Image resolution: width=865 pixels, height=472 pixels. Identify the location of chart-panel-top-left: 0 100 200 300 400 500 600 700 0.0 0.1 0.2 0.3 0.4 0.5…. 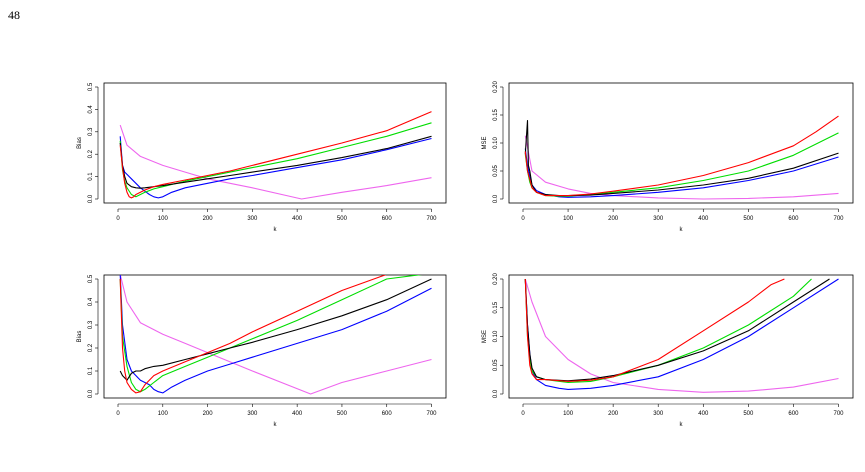
(262, 157).